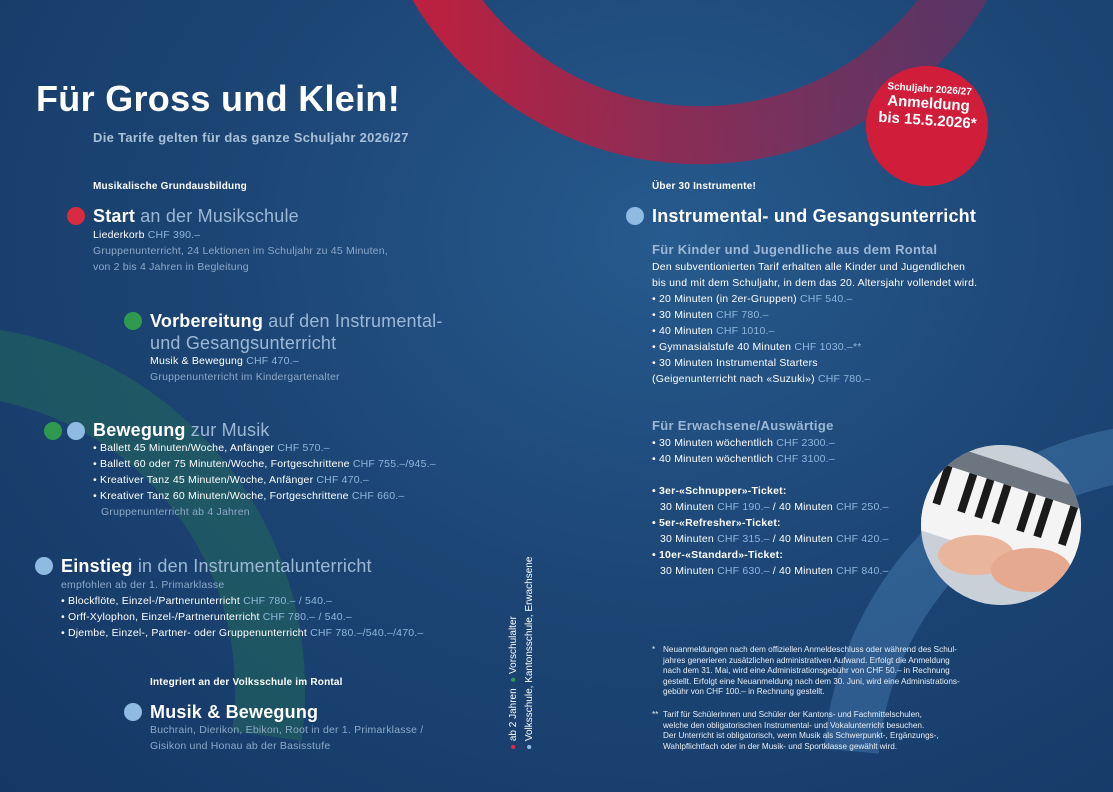 This screenshot has height=792, width=1113. What do you see at coordinates (246, 682) in the screenshot?
I see `kicker-volksschule: Integriert an der Volksschule im Rontal` at bounding box center [246, 682].